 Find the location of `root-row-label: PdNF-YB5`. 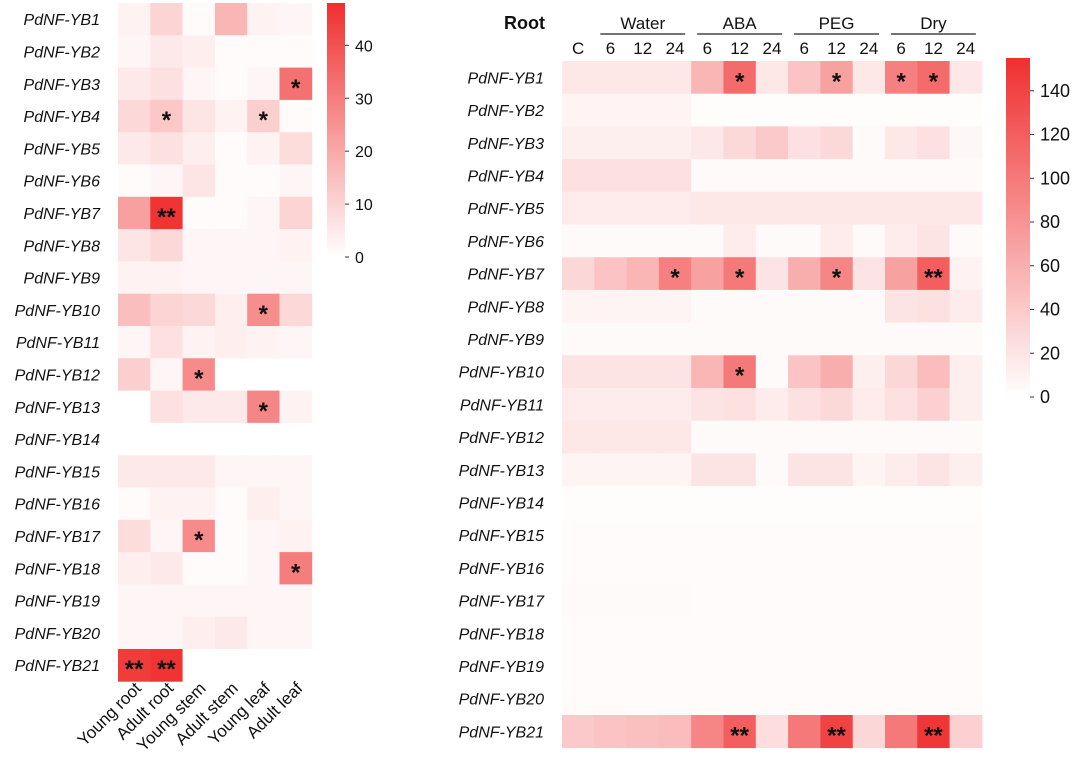

root-row-label: PdNF-YB5 is located at coordinates (506, 209).